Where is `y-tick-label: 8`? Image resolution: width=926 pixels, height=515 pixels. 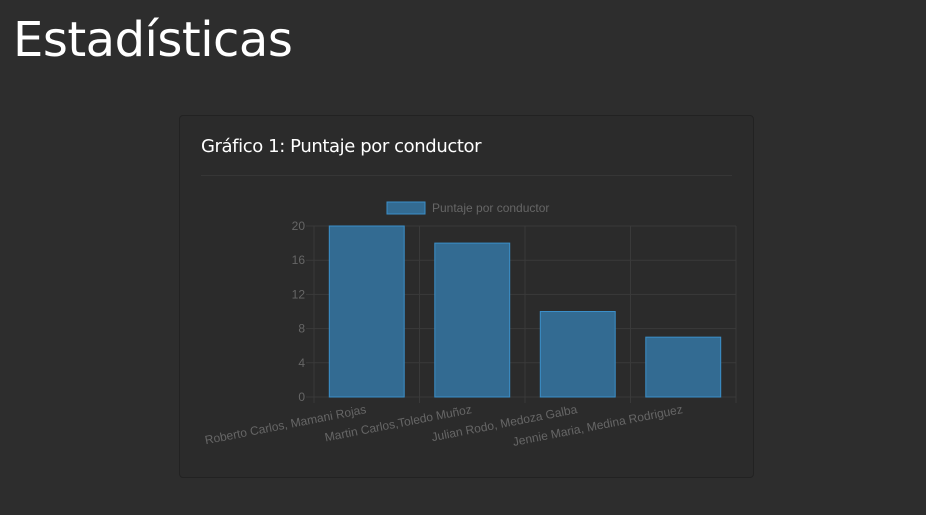
y-tick-label: 8 is located at coordinates (301, 329).